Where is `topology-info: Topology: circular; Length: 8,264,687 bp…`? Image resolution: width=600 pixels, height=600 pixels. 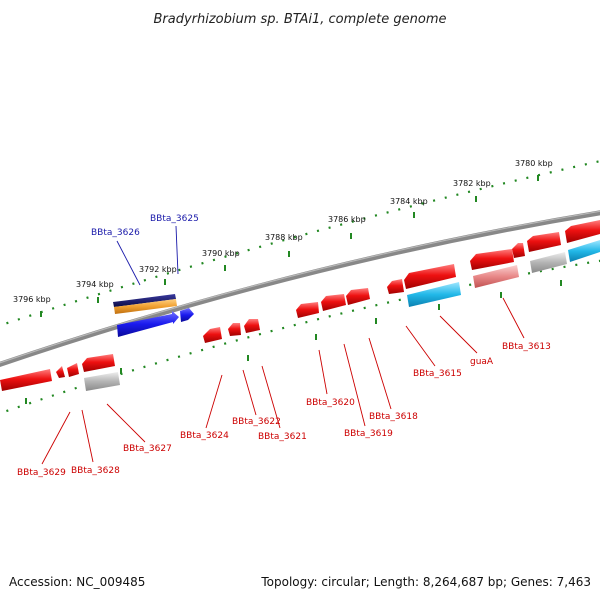
topology-info: Topology: circular; Length: 8,264,687 bp… is located at coordinates (425, 582).